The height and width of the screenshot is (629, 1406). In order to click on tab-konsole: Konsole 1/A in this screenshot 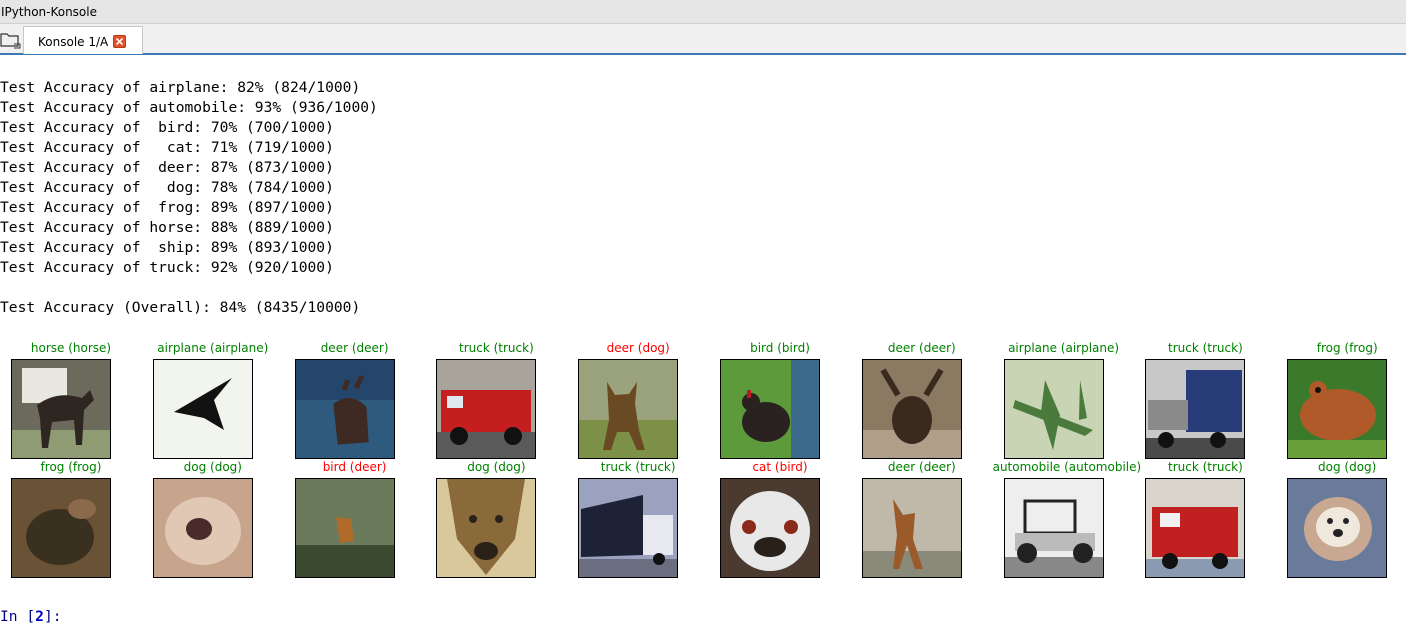, I will do `click(83, 40)`.